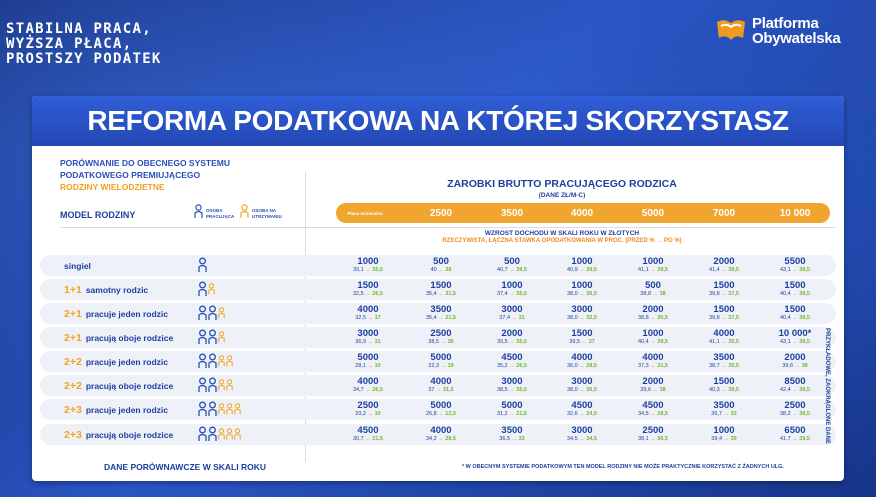 The width and height of the screenshot is (876, 497). I want to click on tax-rate: 39,5 → 35,5, so click(512, 342).